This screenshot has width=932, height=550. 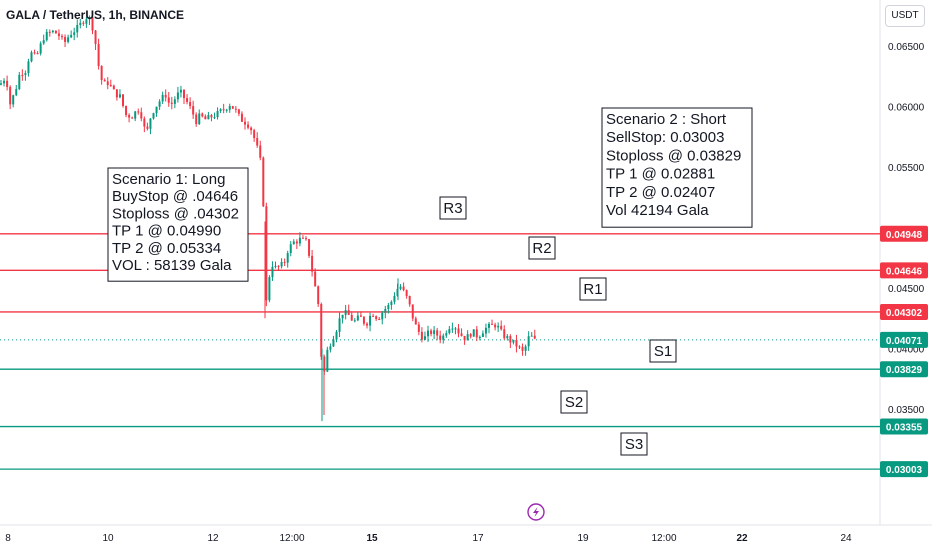 What do you see at coordinates (428, 538) in the screenshot?
I see `time-axis: 8 10 12 12:00 15 17 19 12:00 22 24` at bounding box center [428, 538].